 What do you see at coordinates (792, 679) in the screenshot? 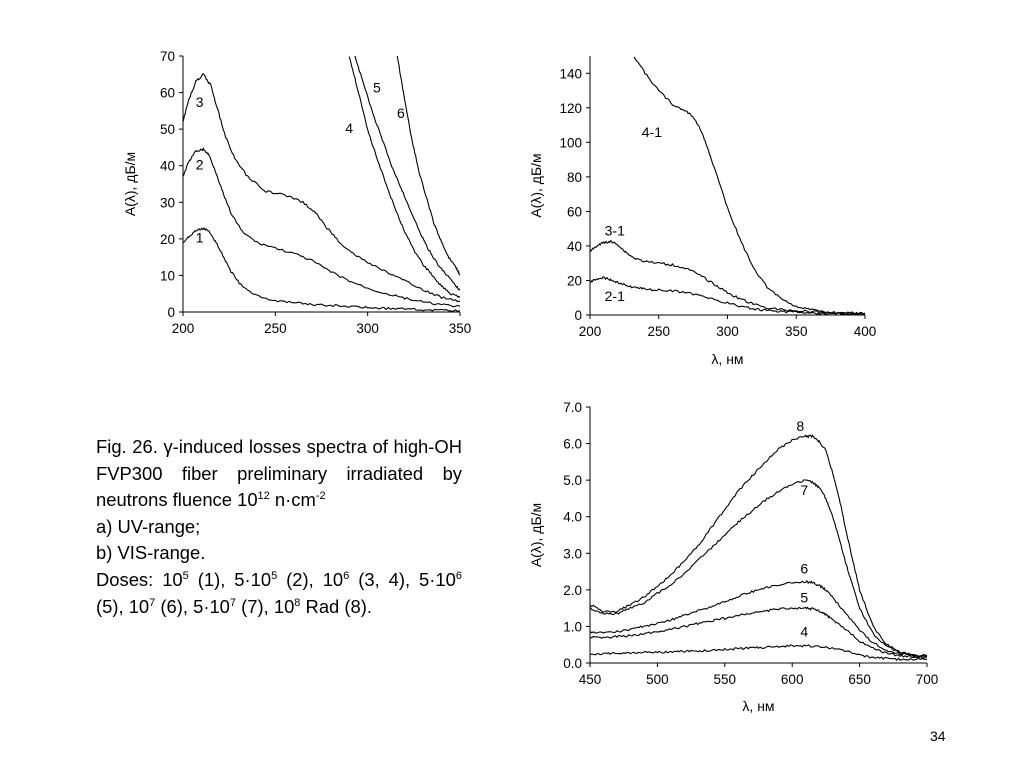
I see `x-tick-label: 600` at bounding box center [792, 679].